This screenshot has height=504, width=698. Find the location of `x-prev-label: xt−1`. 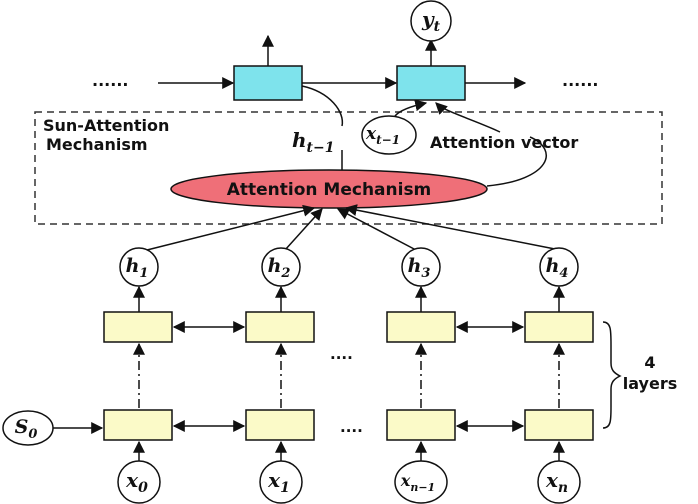

x-prev-label: xt−1 is located at coordinates (382, 135).